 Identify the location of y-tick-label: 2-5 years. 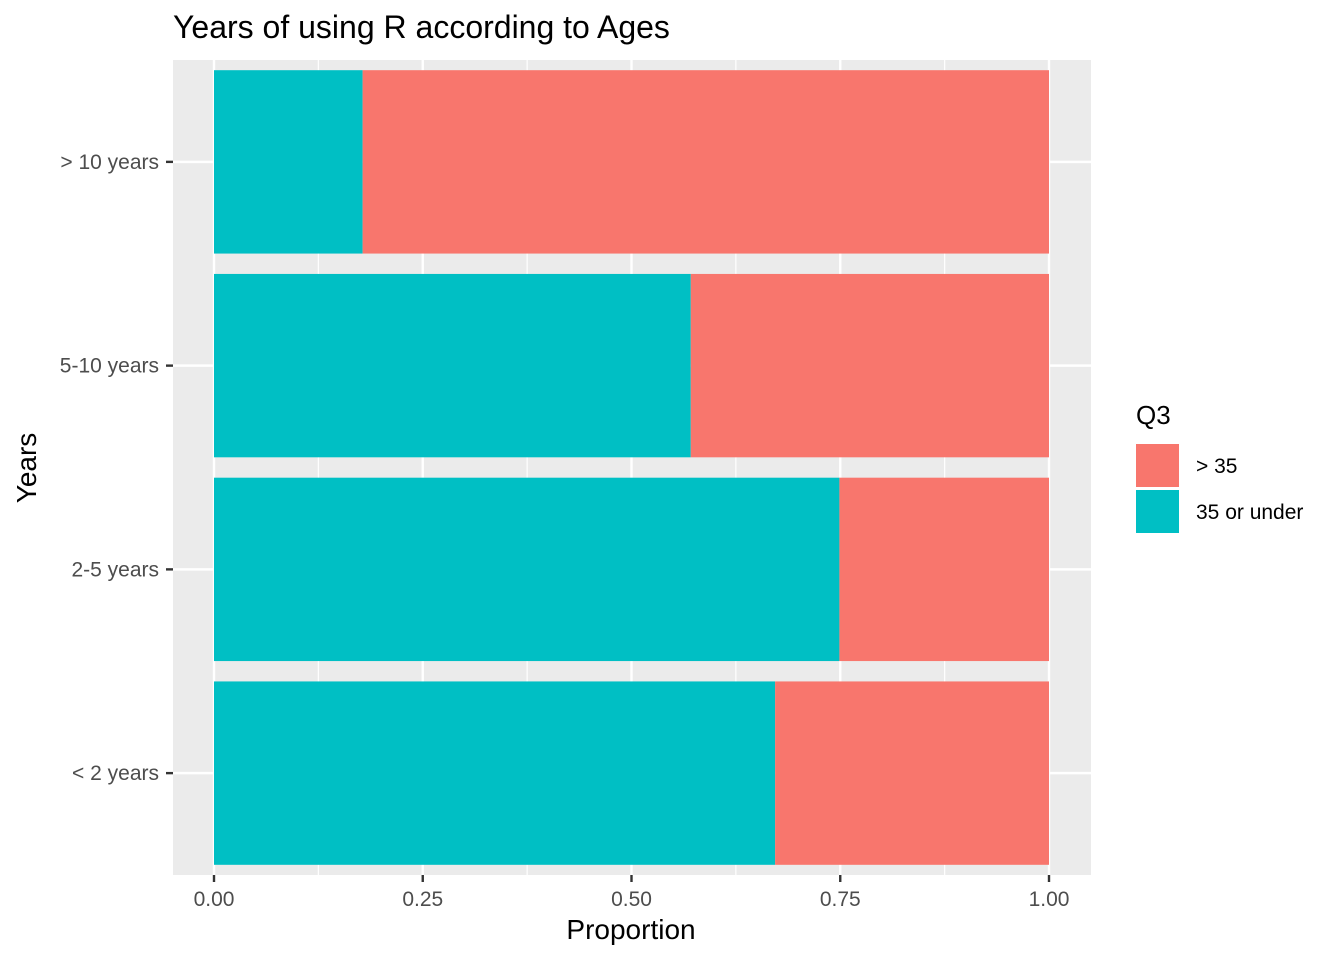
(115, 569).